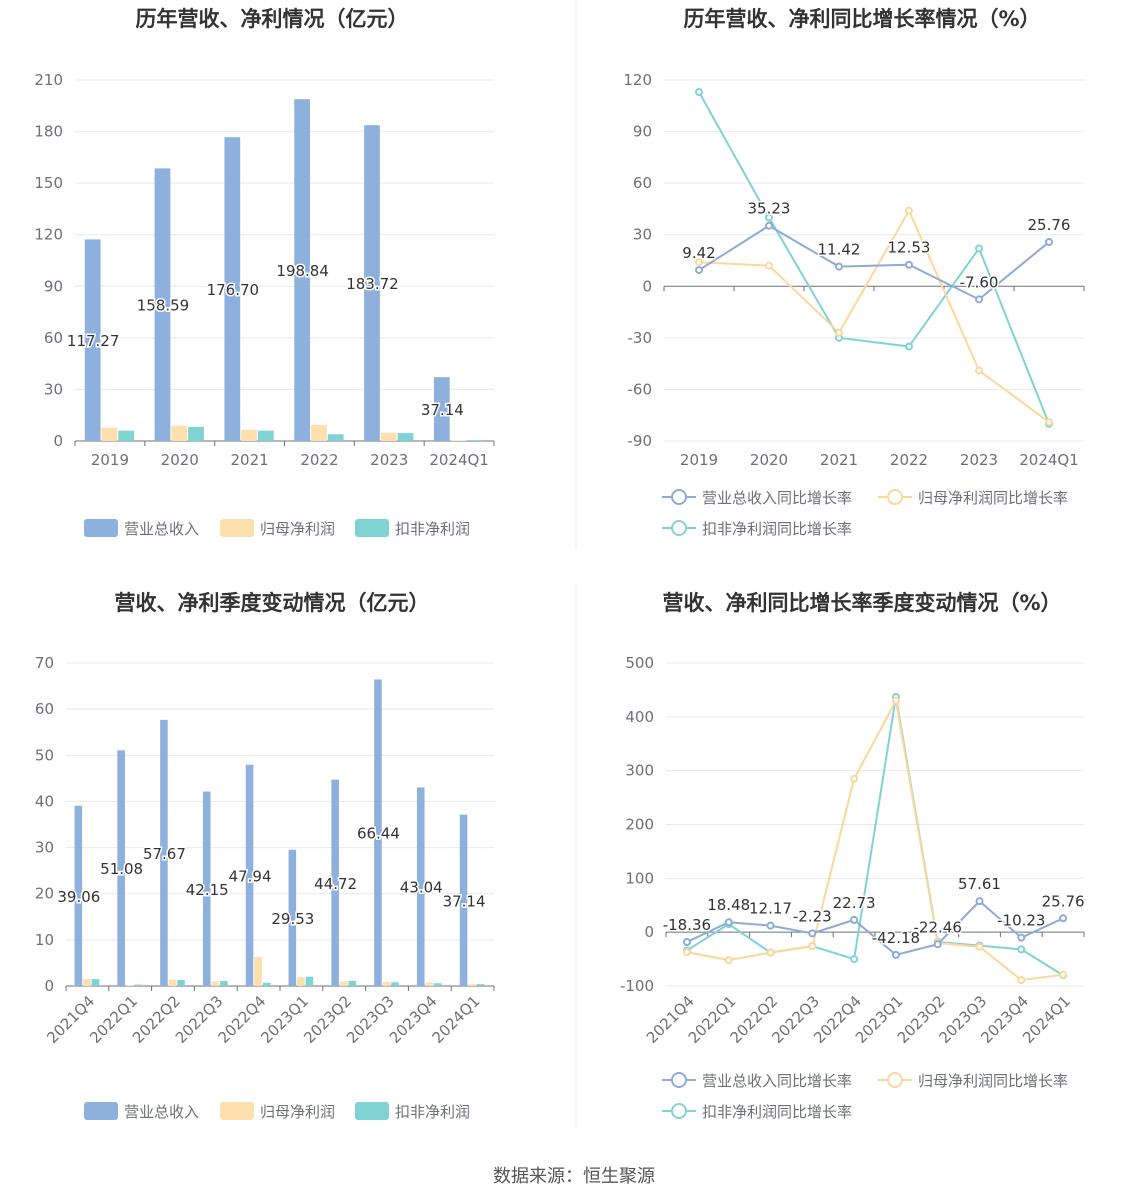  I want to click on chart-title: 营收、净利同比增长率季度变动情况（%）, so click(861, 603).